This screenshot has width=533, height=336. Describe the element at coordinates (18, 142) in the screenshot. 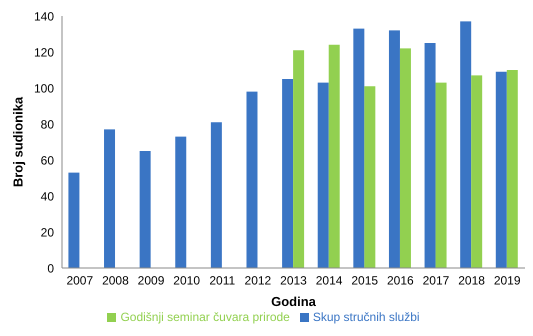

I see `y-axis-title: Broj sudionika` at that location.